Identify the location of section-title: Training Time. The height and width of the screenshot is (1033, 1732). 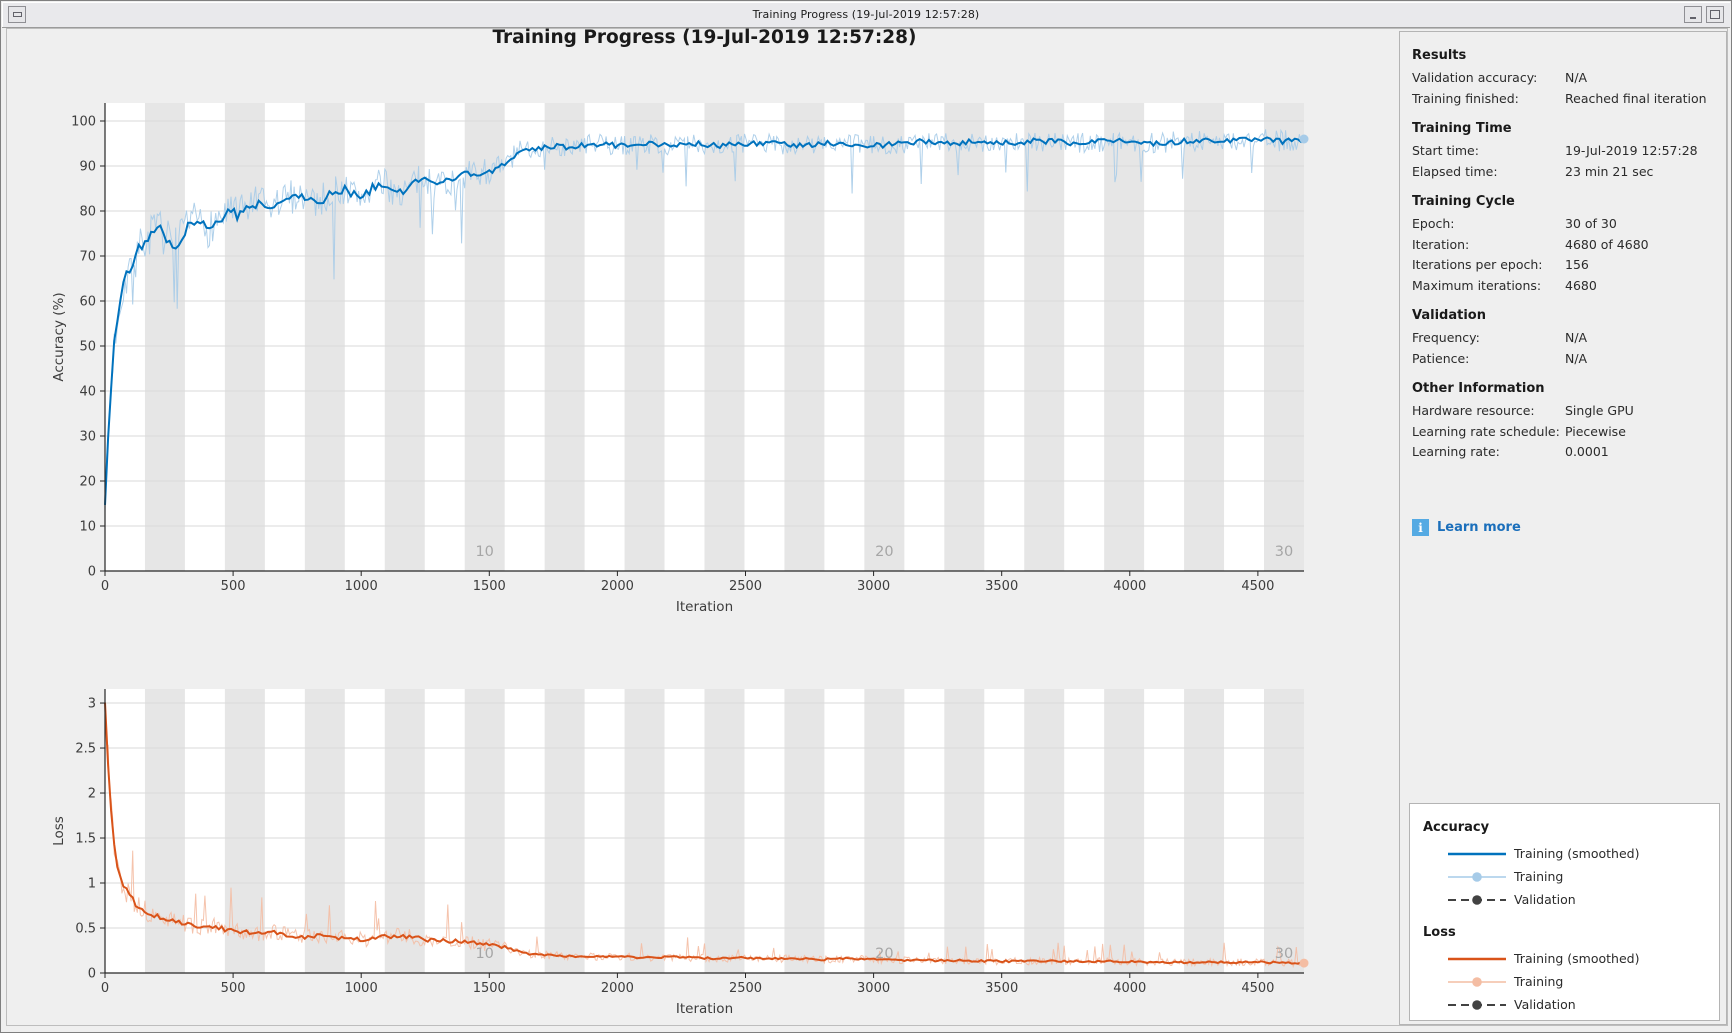
(1462, 128).